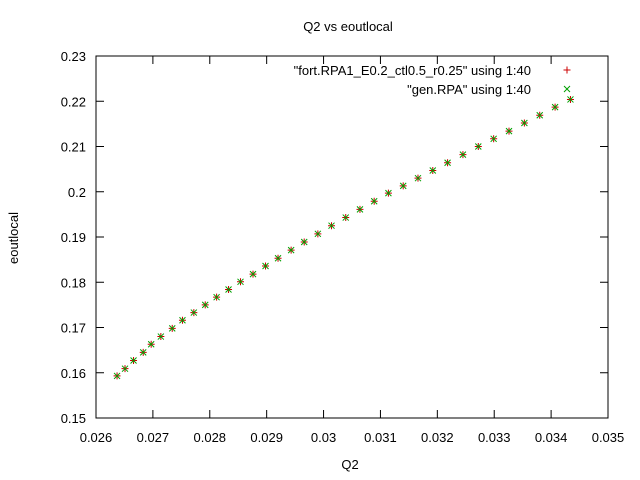  What do you see at coordinates (73, 373) in the screenshot?
I see `y-tick-label: 0.16` at bounding box center [73, 373].